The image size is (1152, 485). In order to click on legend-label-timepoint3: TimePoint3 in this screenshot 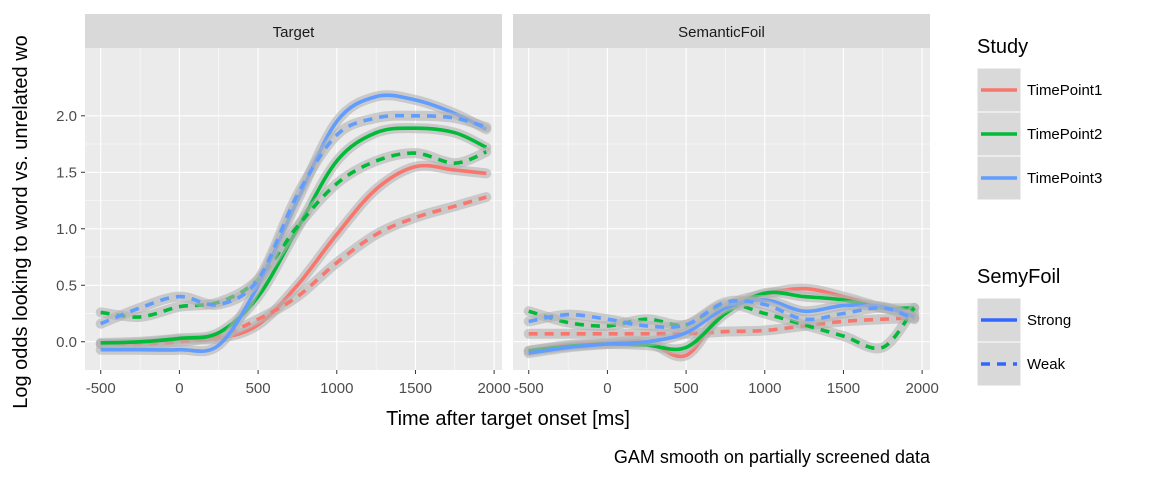, I will do `click(1064, 178)`.